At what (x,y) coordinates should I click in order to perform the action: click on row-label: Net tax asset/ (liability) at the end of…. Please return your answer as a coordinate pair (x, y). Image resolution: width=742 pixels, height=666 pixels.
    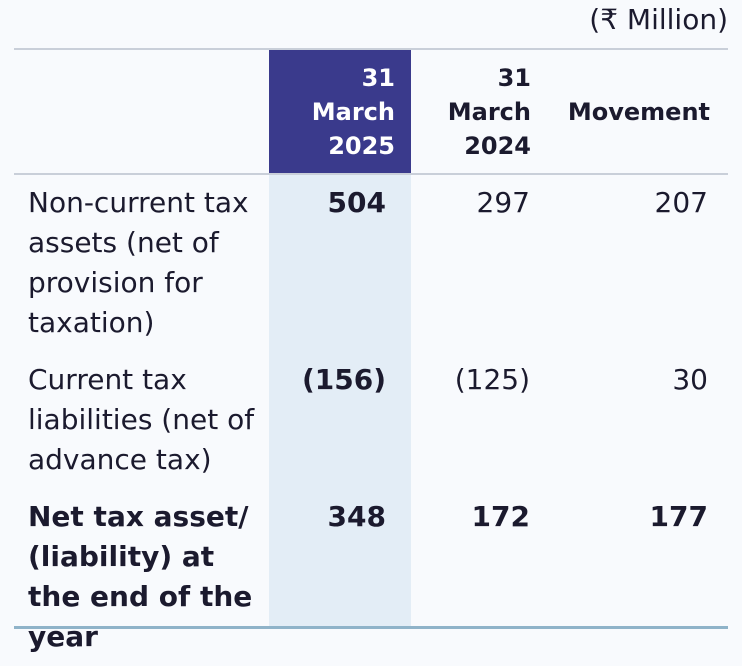
    Looking at the image, I should click on (140, 576).